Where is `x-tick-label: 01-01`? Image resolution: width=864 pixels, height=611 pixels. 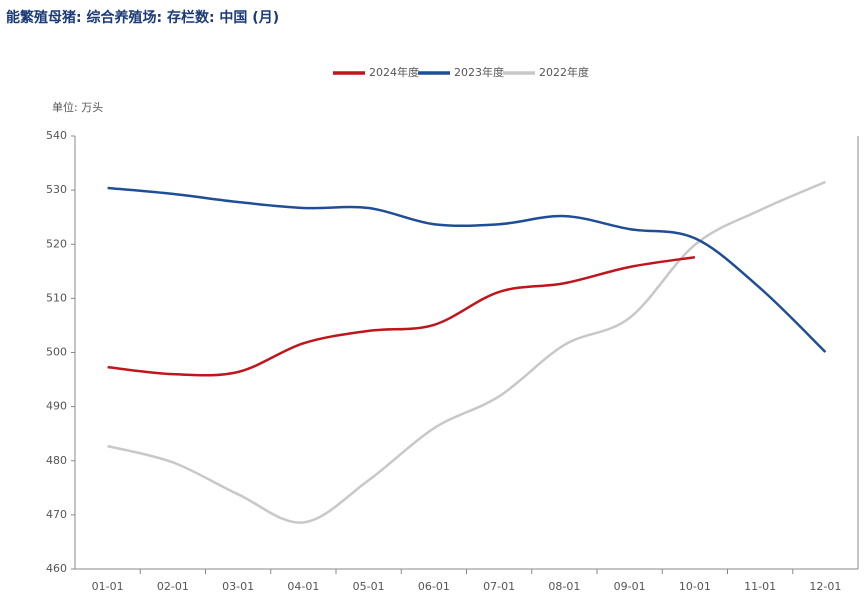 x-tick-label: 01-01 is located at coordinates (108, 586).